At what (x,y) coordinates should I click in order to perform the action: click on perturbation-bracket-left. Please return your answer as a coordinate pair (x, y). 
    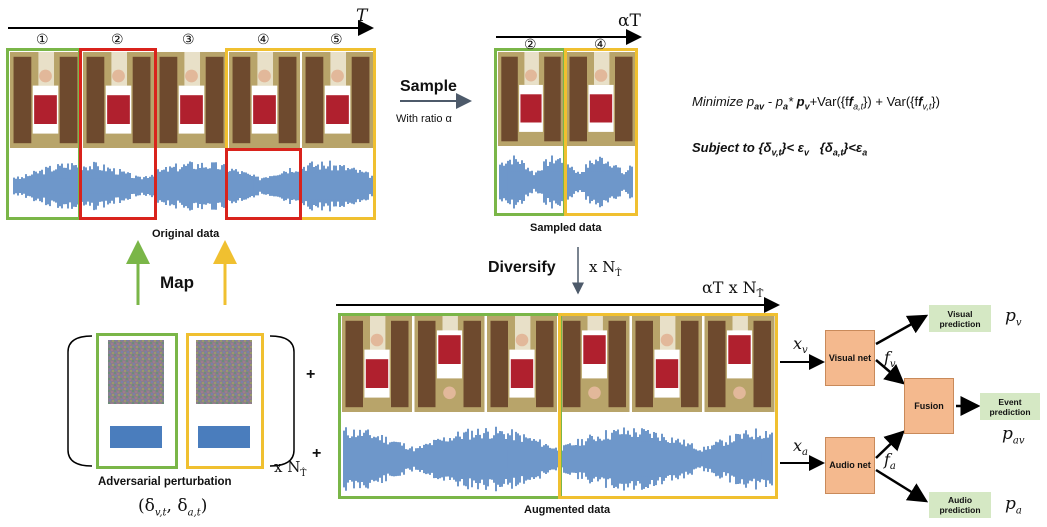
    Looking at the image, I should click on (80, 401).